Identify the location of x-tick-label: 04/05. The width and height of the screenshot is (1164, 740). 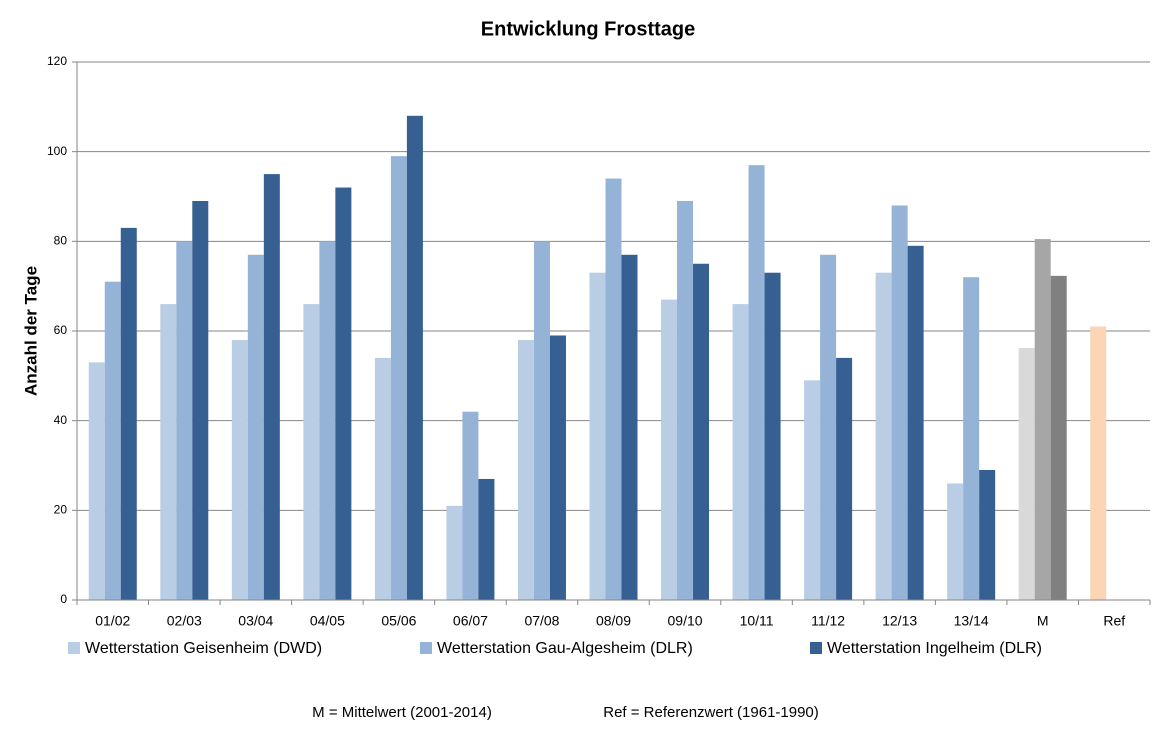
(327, 621).